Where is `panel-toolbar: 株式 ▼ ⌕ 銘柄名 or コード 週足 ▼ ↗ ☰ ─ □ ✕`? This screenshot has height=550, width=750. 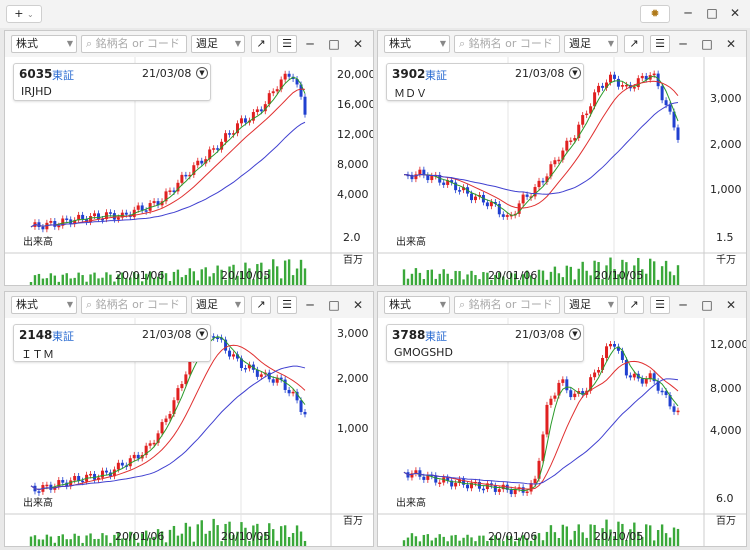
panel-toolbar: 株式 ▼ ⌕ 銘柄名 or コード 週足 ▼ ↗ ☰ ─ □ ✕ is located at coordinates (189, 305).